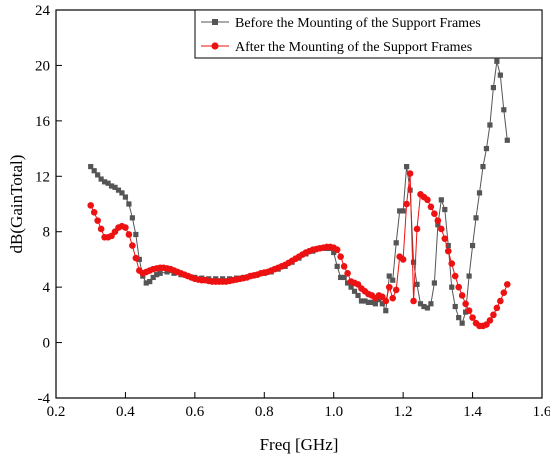 The width and height of the screenshot is (550, 460). Describe the element at coordinates (264, 412) in the screenshot. I see `x-tick-label: 0.8` at that location.